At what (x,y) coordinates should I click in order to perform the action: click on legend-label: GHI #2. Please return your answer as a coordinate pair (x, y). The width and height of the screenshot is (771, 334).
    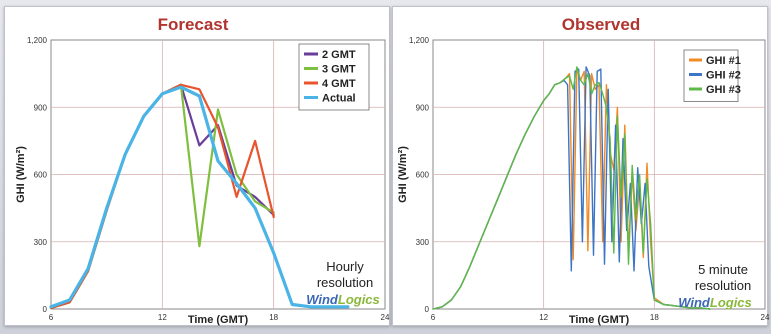
    Looking at the image, I should click on (723, 76).